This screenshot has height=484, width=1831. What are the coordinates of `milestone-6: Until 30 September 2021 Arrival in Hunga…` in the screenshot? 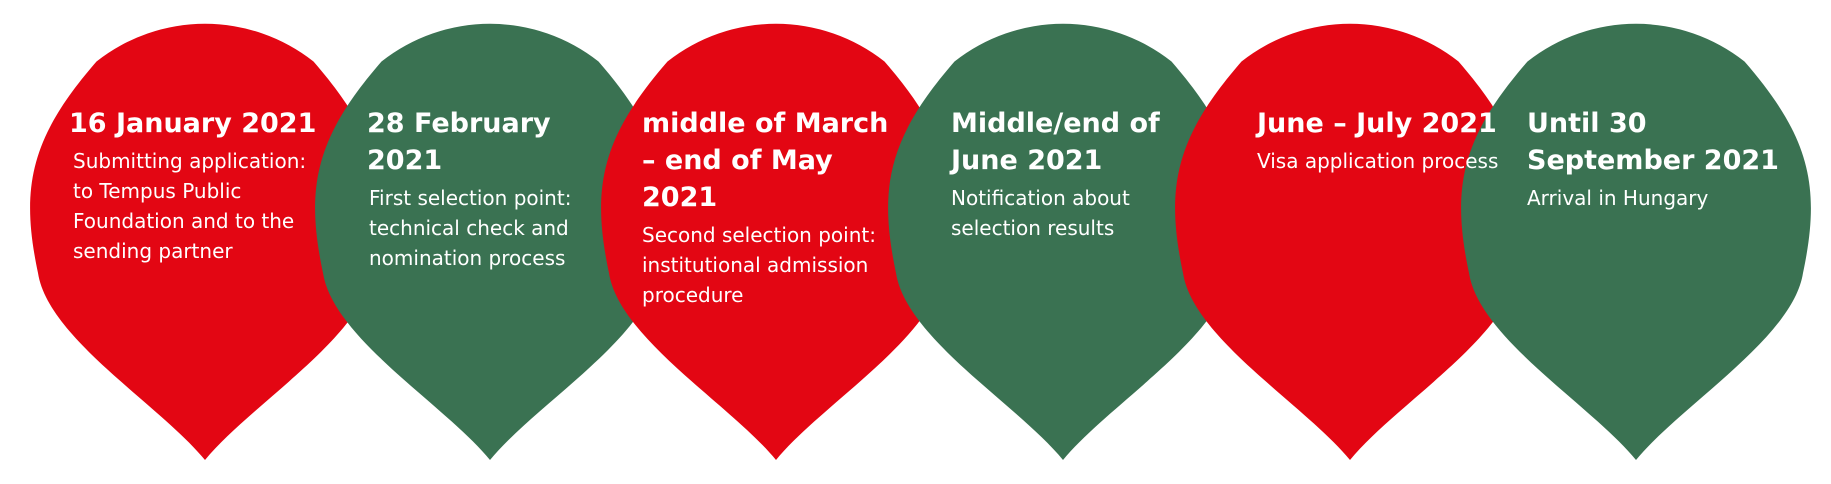 It's located at (1657, 159).